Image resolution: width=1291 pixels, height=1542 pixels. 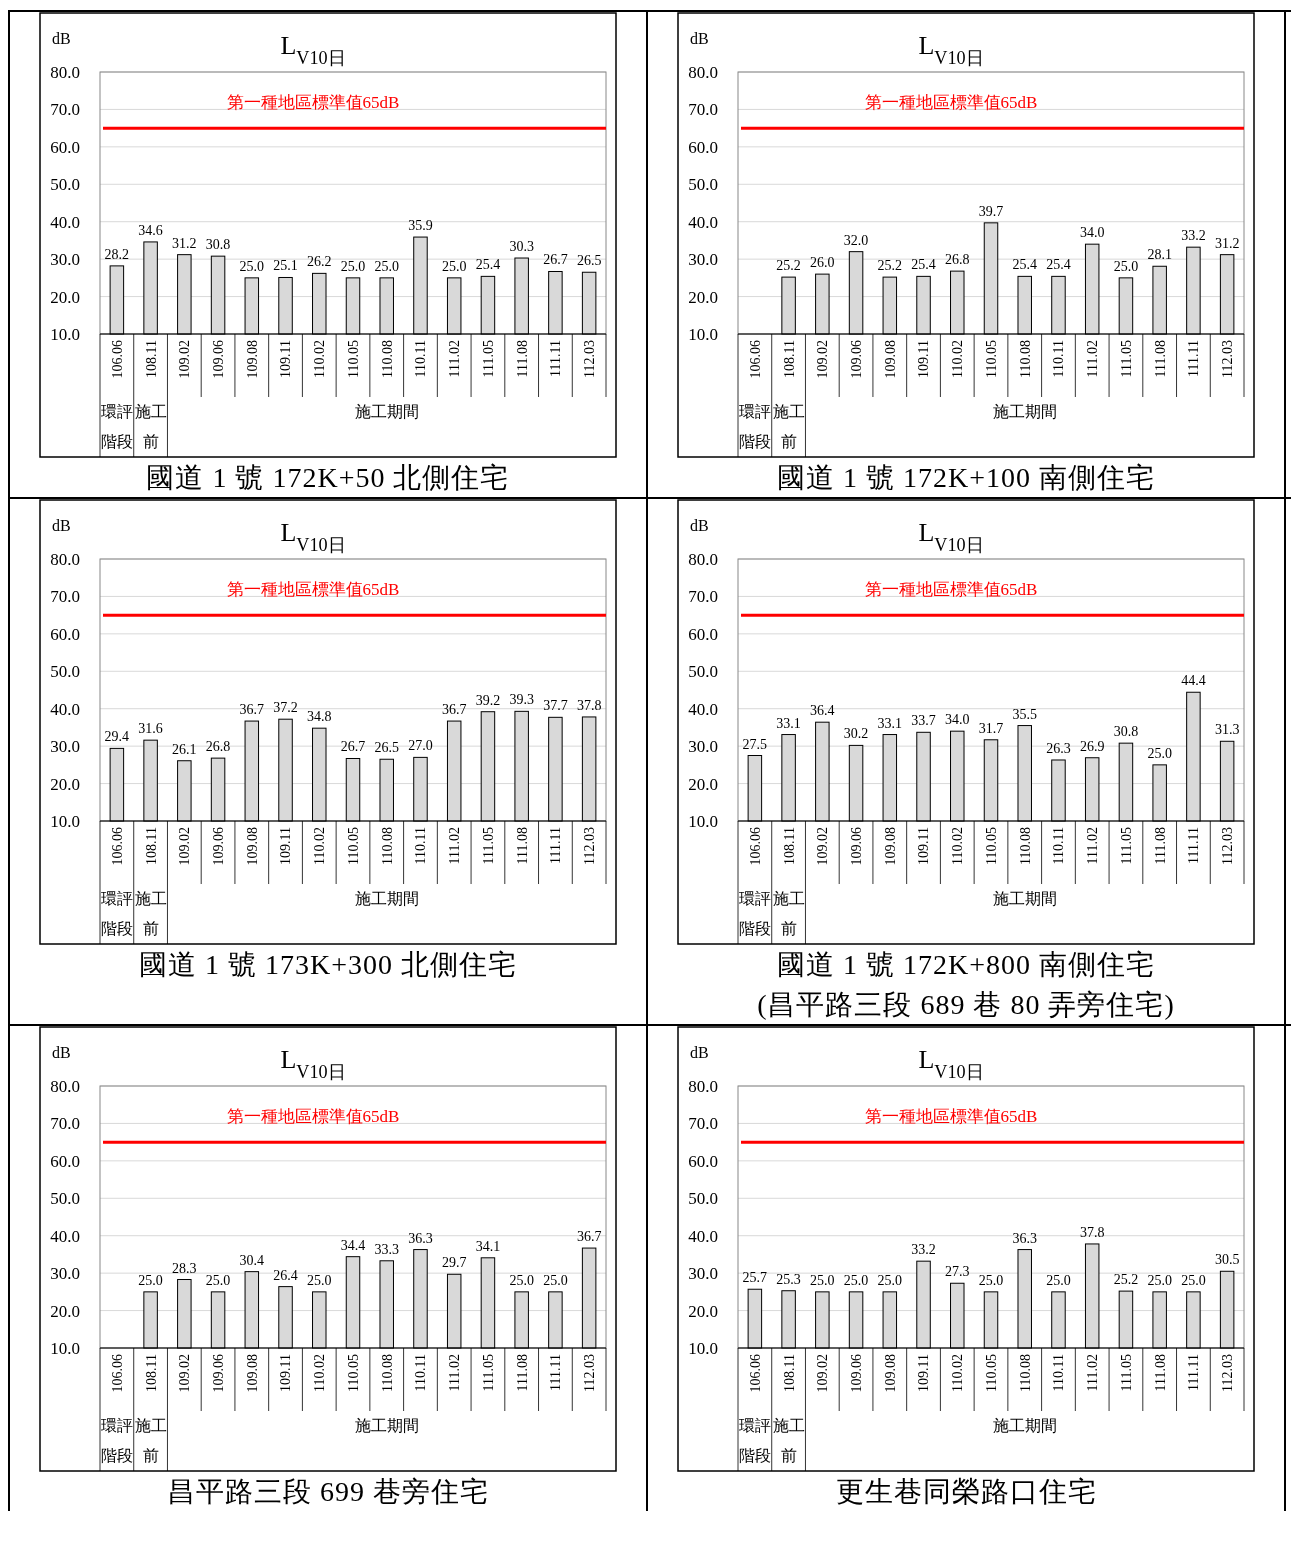 I want to click on data-label: 33.2, so click(x=923, y=1250).